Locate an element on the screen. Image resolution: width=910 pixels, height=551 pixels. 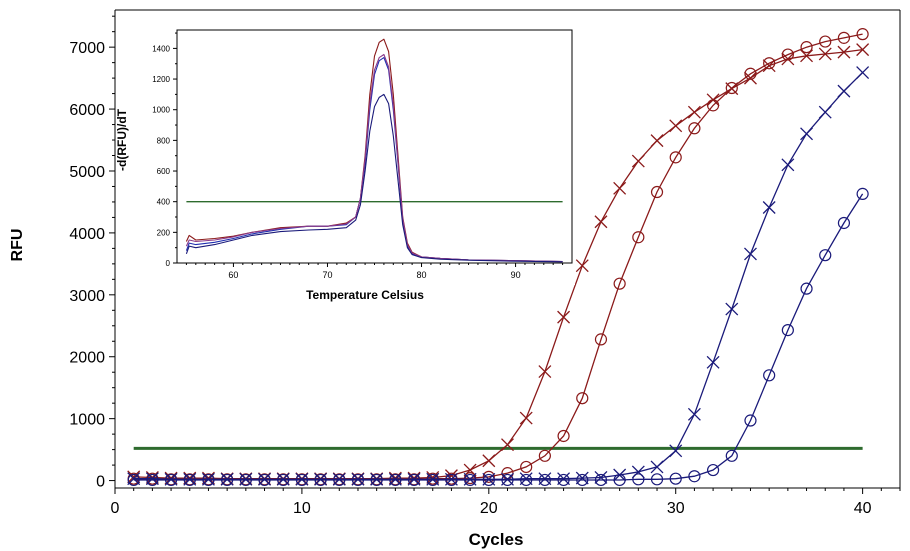
y-tick-label: 7000 is located at coordinates (87, 48).